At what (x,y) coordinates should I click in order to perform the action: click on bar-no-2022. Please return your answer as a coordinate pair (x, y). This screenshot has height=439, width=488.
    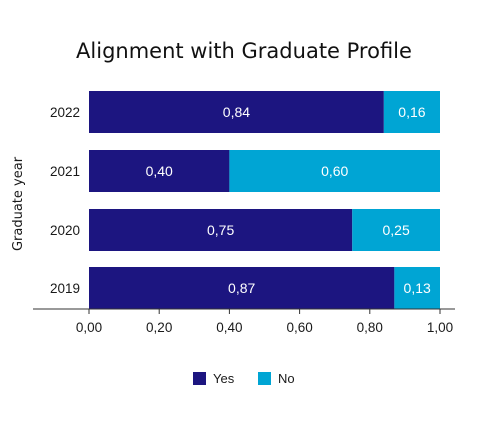
    Looking at the image, I should click on (411, 112).